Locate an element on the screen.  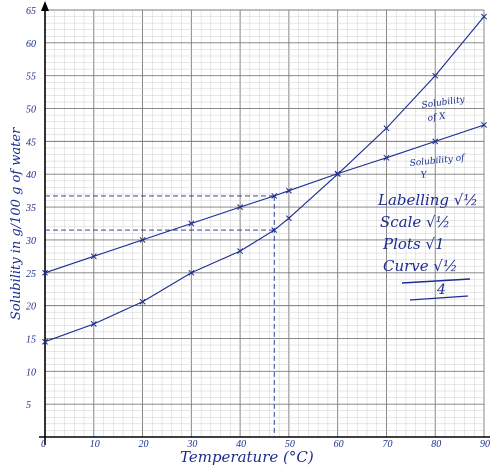
y-tick-label: 45 is located at coordinates (31, 142).